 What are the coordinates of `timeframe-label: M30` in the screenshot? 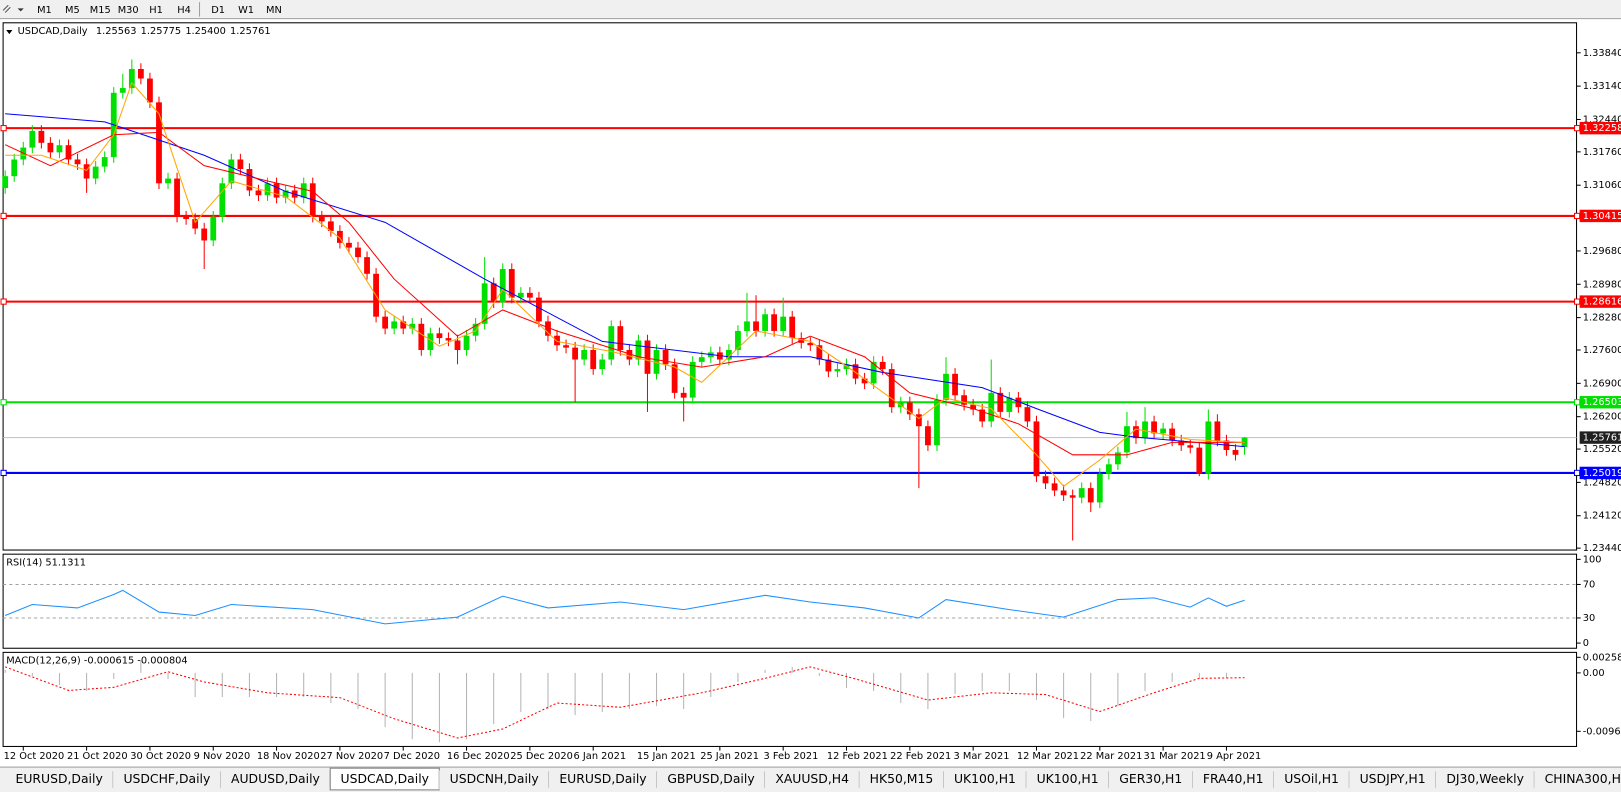 It's located at (128, 10).